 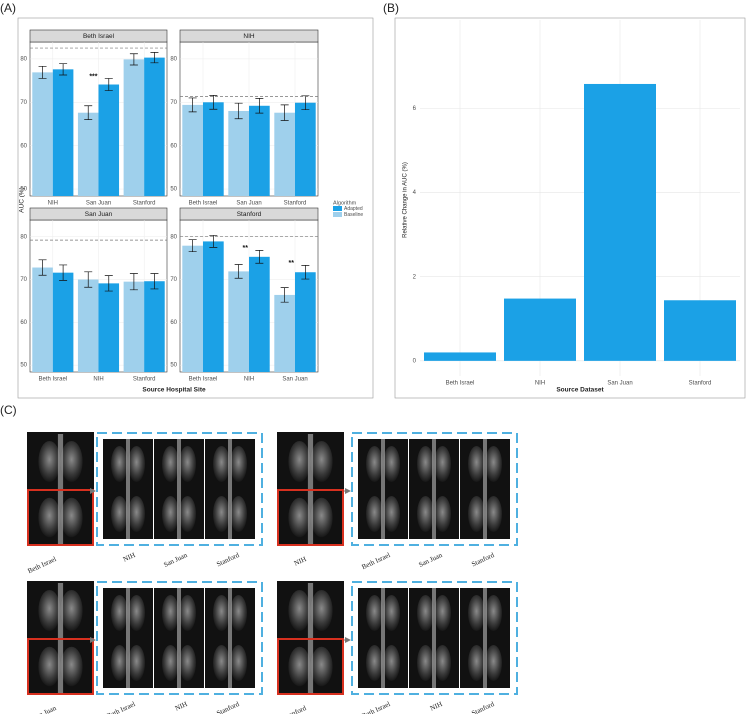 I want to click on y-tick-label: 0, so click(x=415, y=361).